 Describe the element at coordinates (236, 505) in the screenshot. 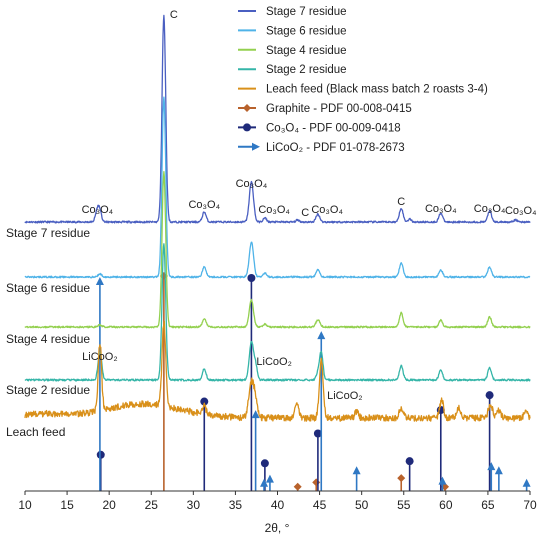

I see `x-tick-label-35: 35` at that location.